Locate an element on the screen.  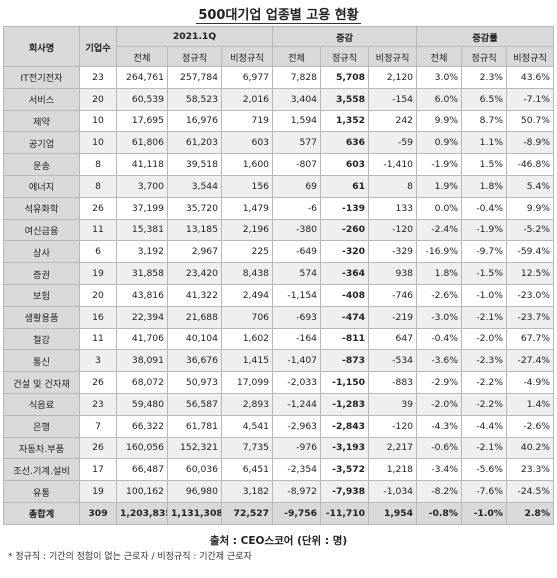
cell-total: 31,858 is located at coordinates (142, 273).